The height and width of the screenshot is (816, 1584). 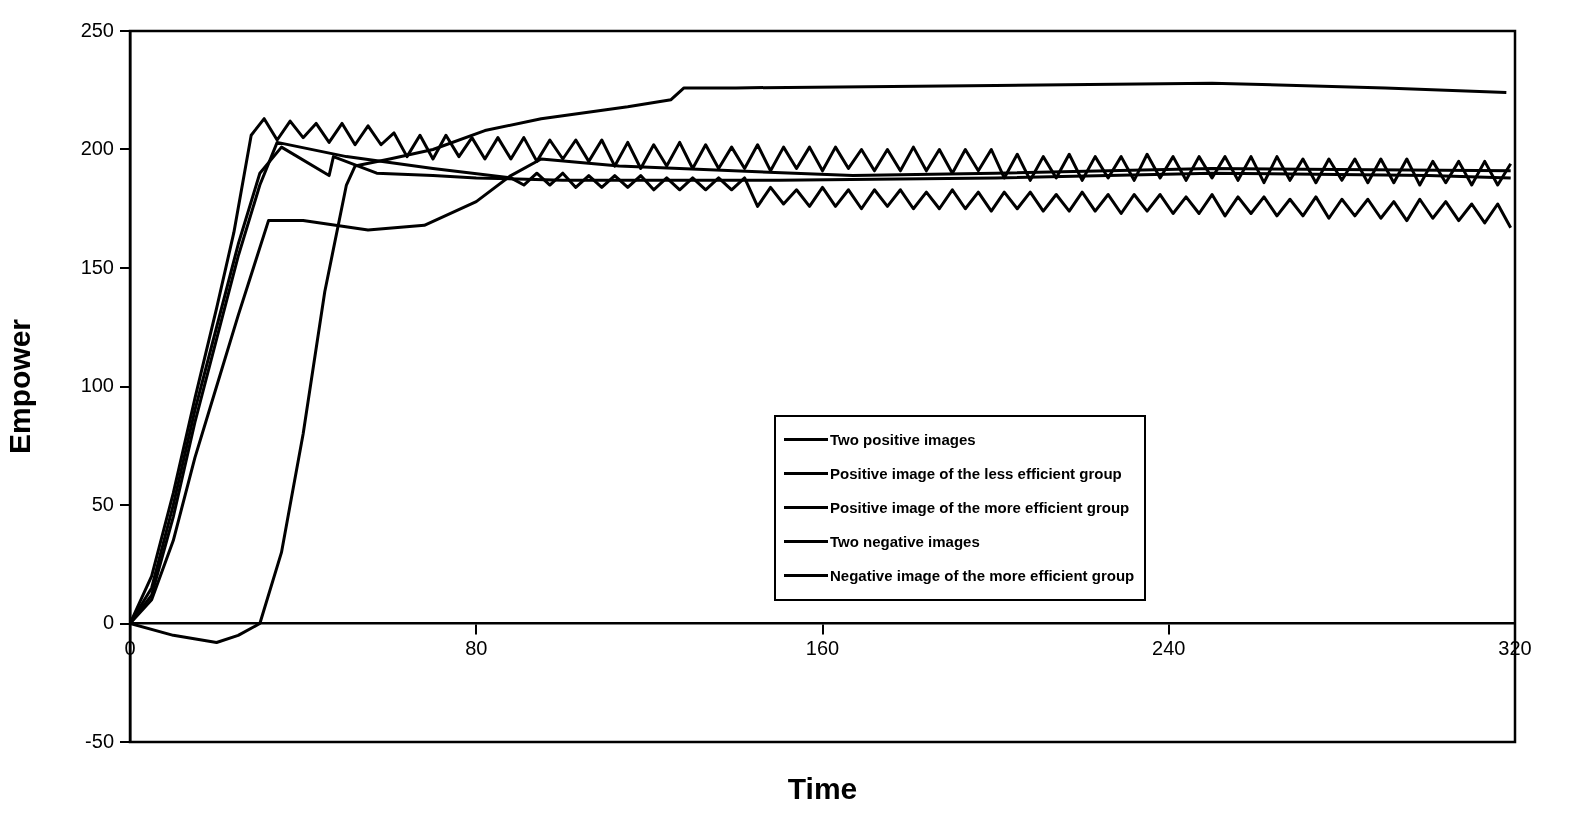 What do you see at coordinates (108, 622) in the screenshot?
I see `y-tick-label: 0` at bounding box center [108, 622].